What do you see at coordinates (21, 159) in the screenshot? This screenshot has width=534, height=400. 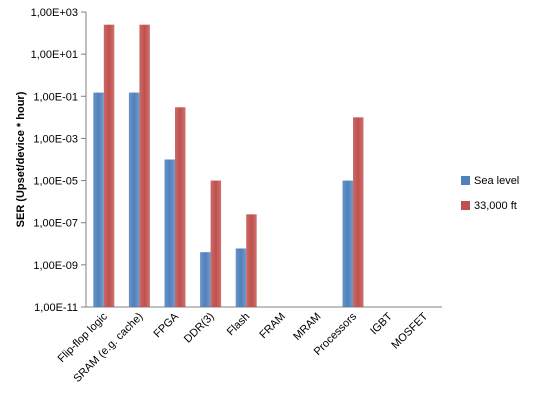 I see `y-axis-title: SER (Upset/device * hour)` at bounding box center [21, 159].